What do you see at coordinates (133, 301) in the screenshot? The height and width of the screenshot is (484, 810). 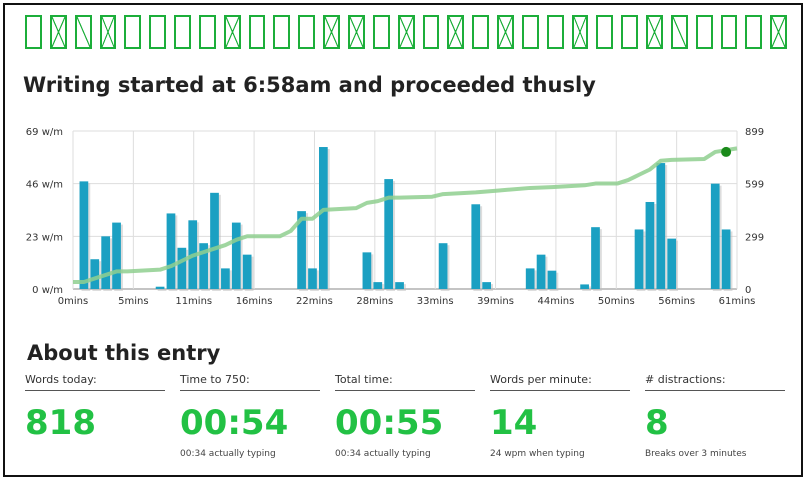 I see `x-tick-label: 5mins` at bounding box center [133, 301].